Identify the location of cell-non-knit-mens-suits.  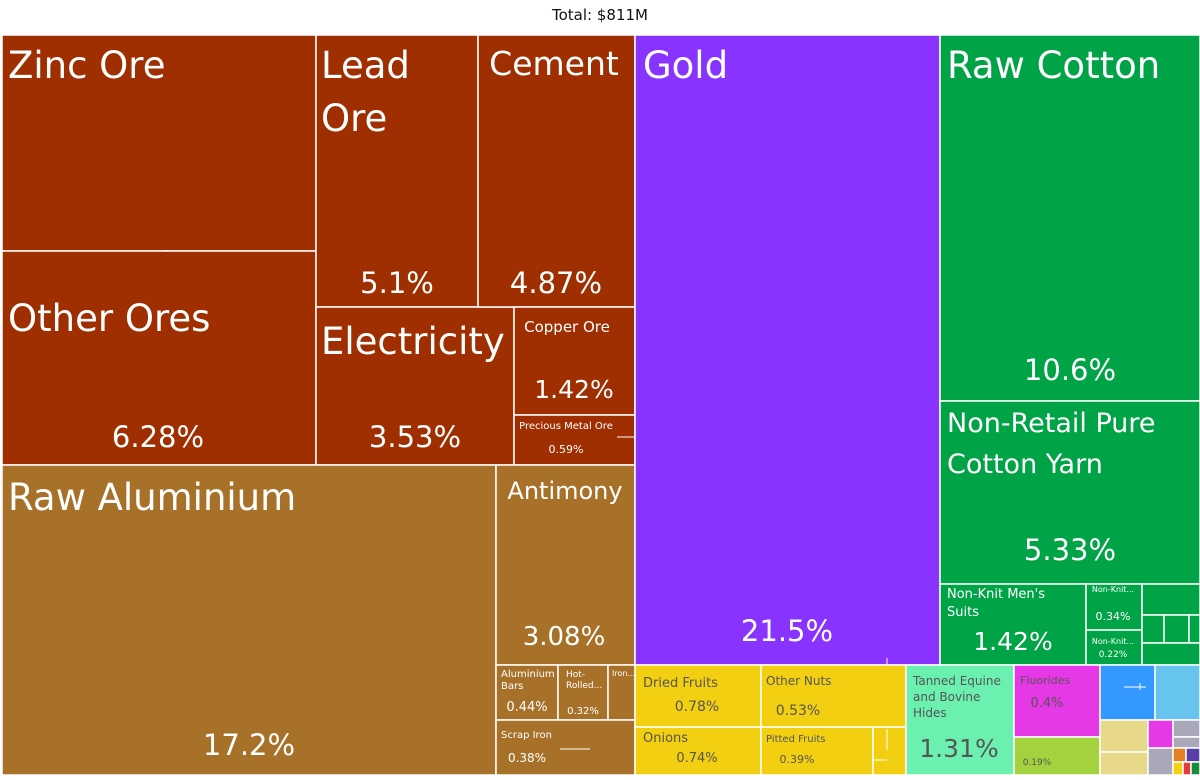
(1013, 624).